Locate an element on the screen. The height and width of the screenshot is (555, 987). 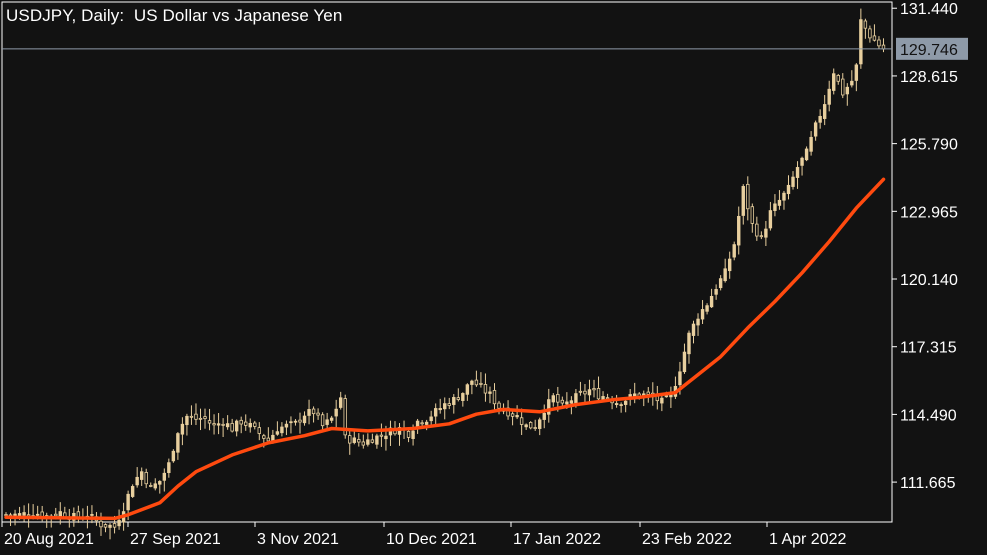
y-tick-label: 117.315 is located at coordinates (928, 348).